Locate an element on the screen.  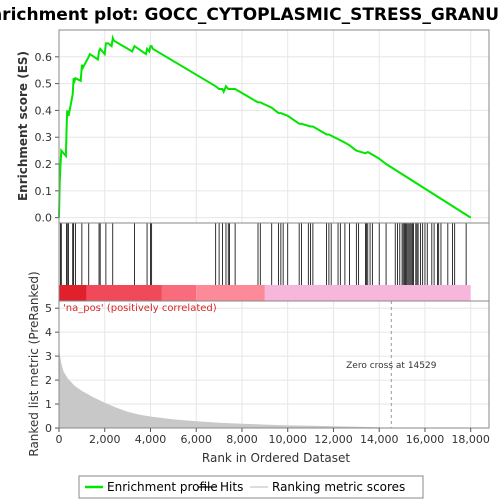
es-tick-label: 0.3 is located at coordinates (44, 137).